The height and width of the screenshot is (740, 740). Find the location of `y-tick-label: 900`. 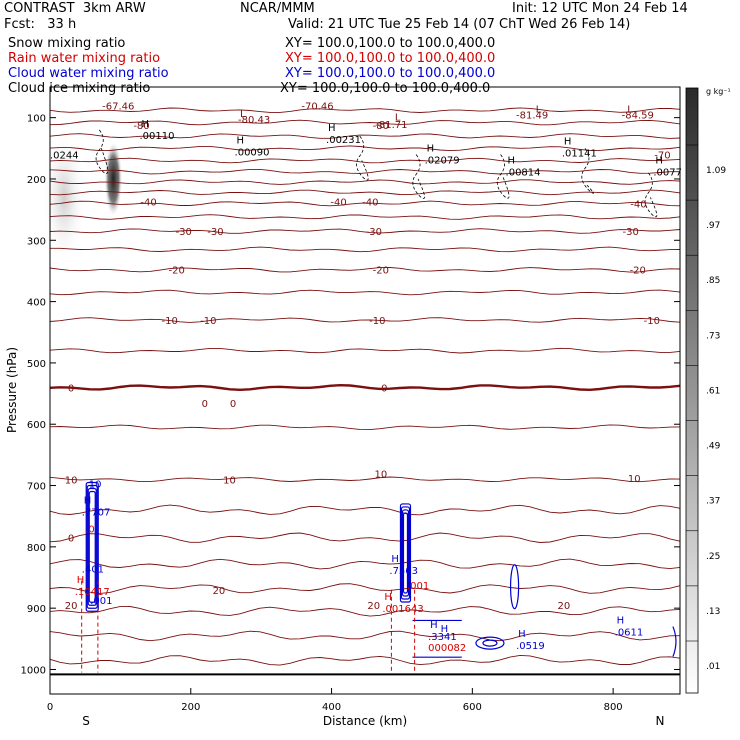

y-tick-label: 900 is located at coordinates (36, 609).